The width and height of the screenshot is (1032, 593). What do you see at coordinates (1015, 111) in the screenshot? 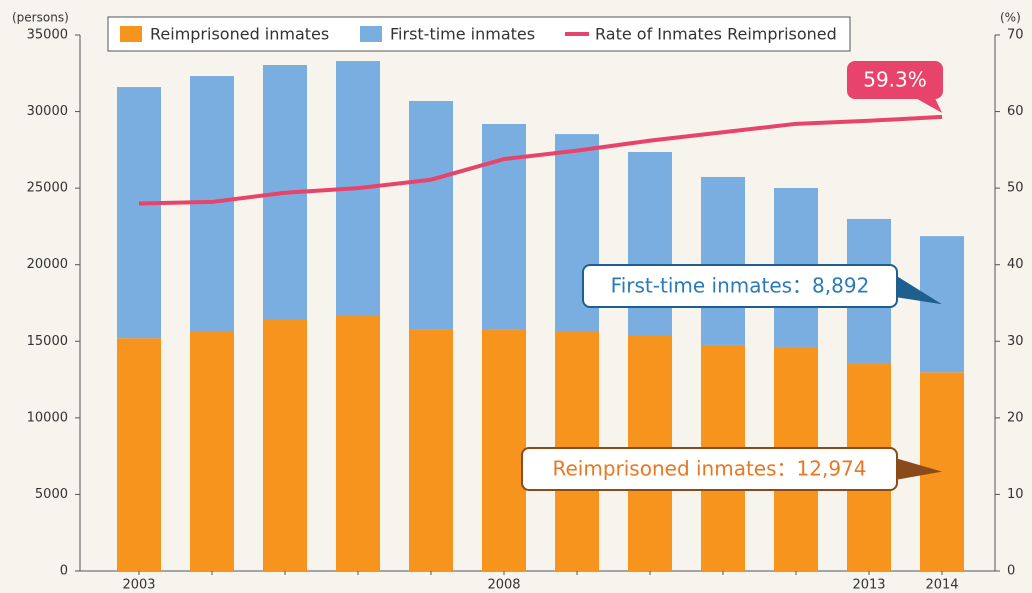
I see `y2-tick-label: 60` at bounding box center [1015, 111].